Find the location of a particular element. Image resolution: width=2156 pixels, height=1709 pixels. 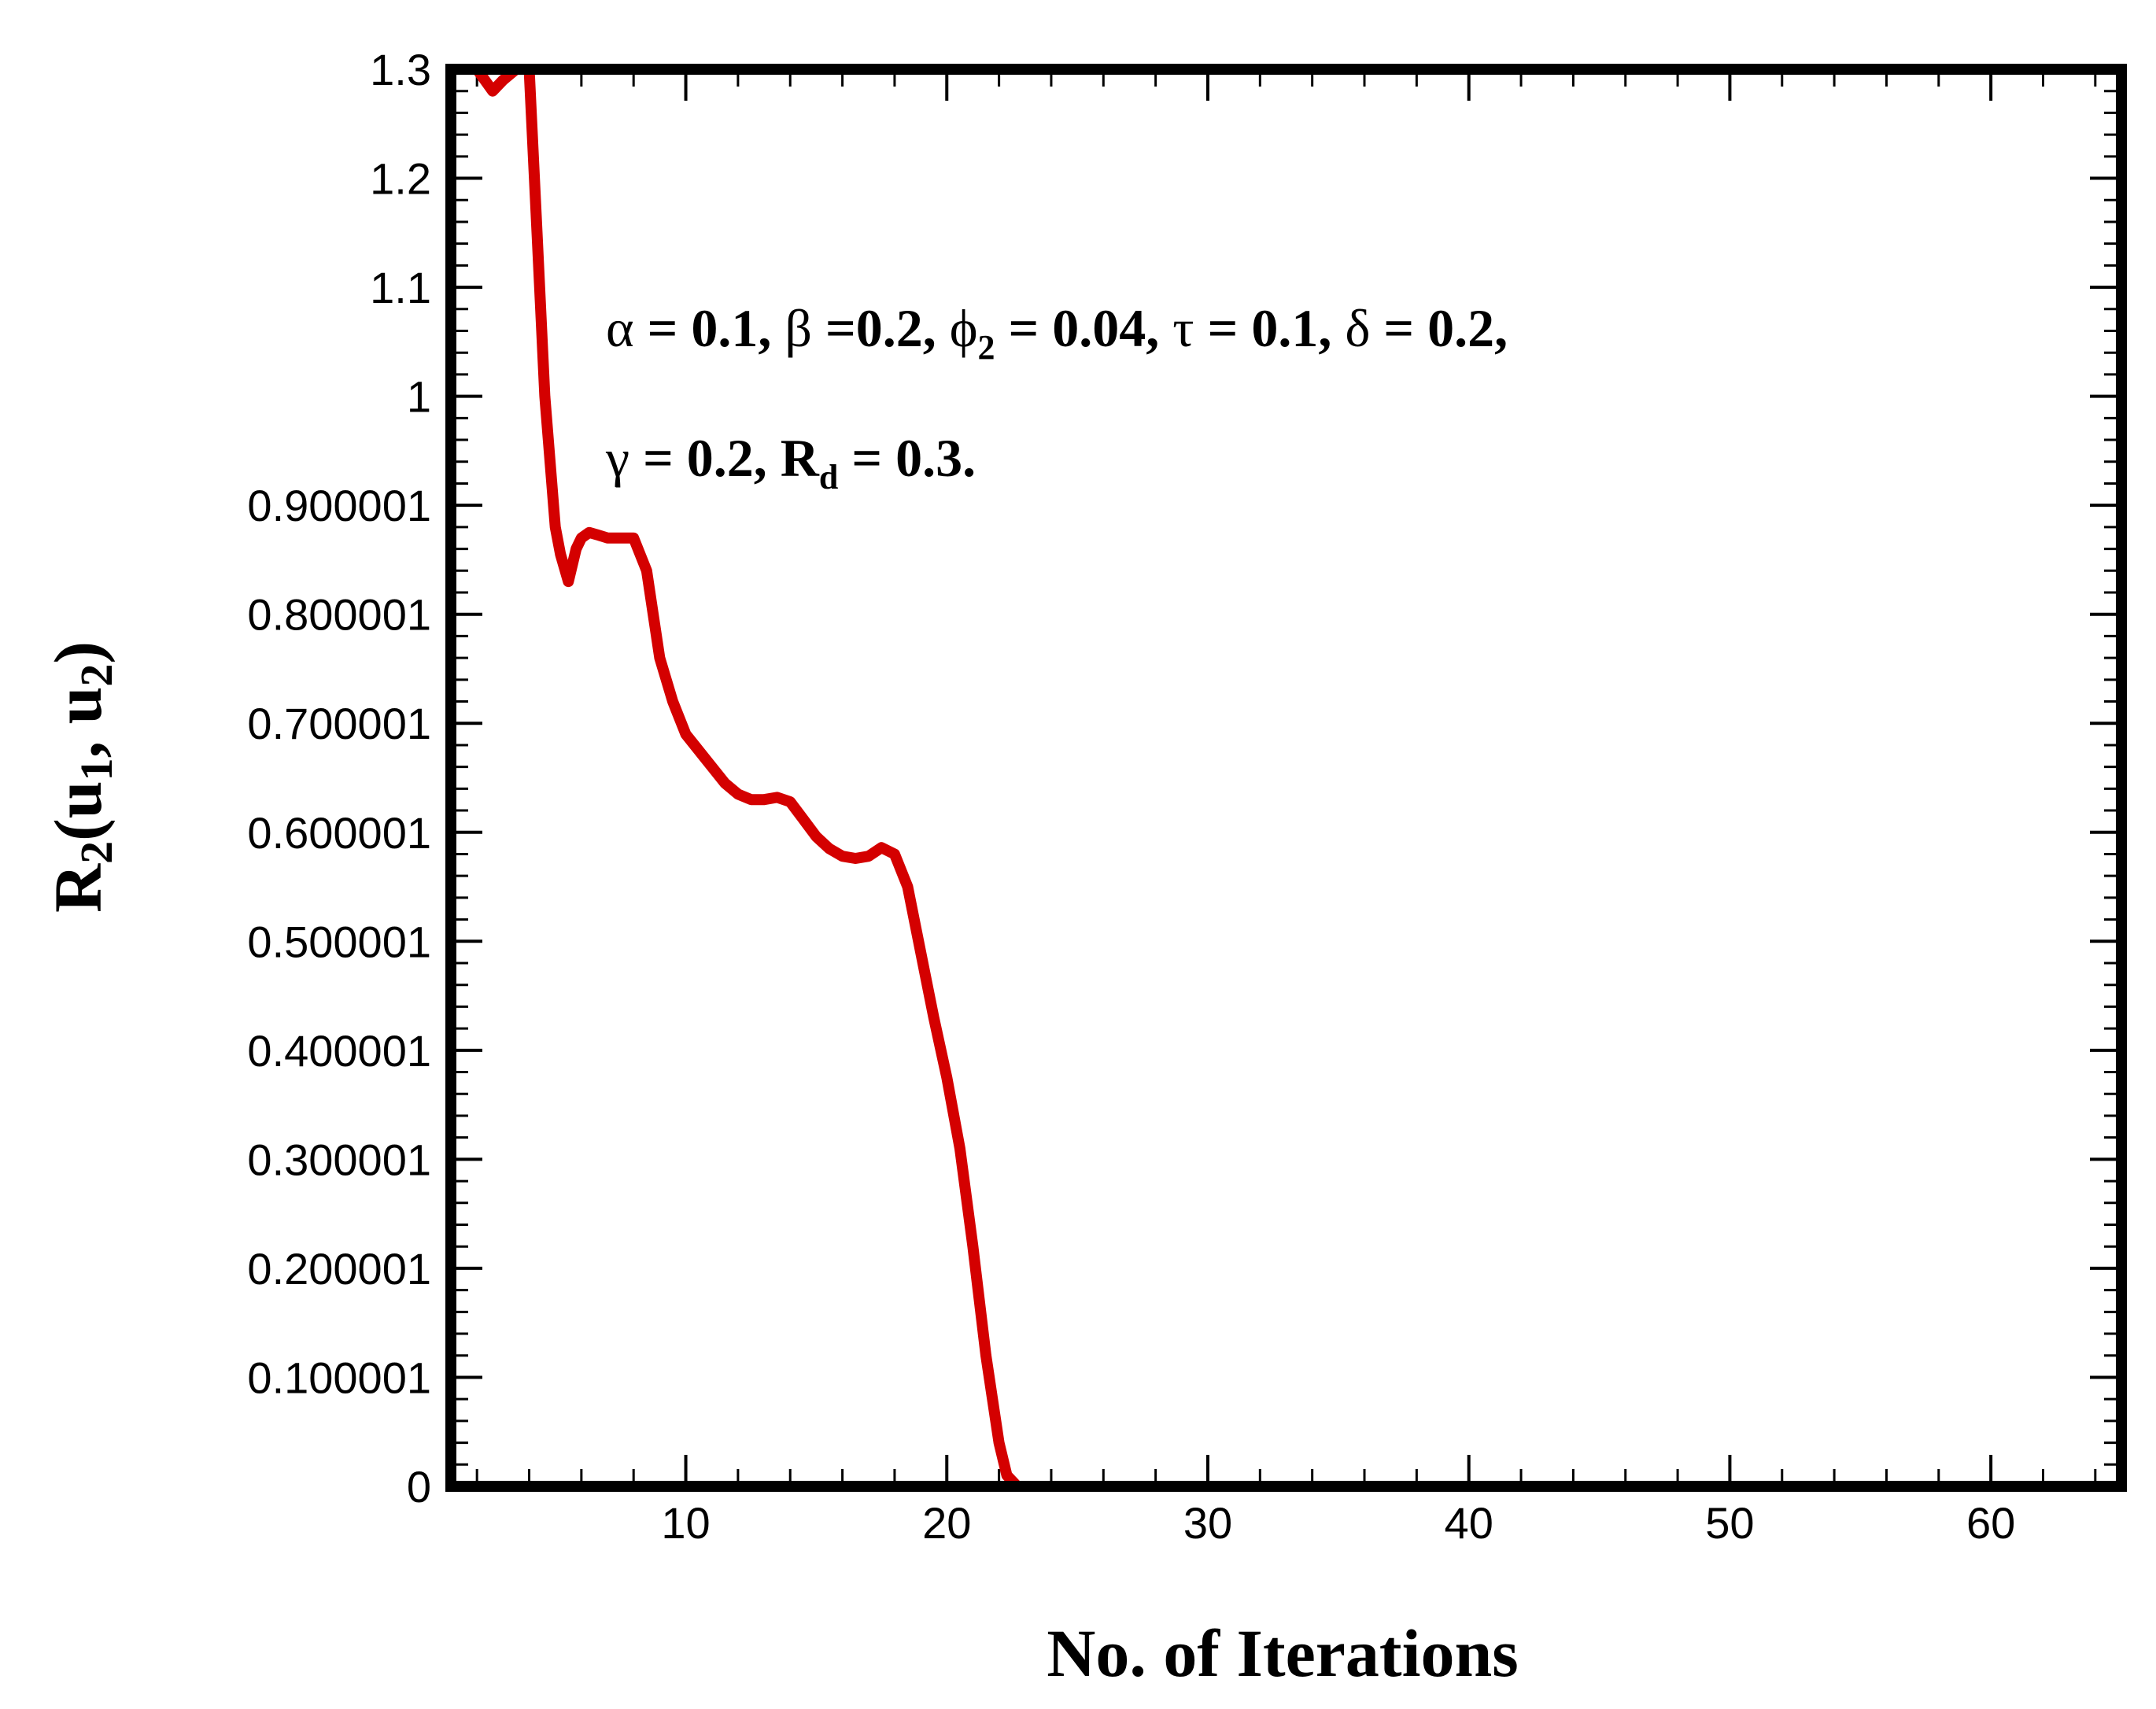

annotation-part: β is located at coordinates (798, 328).